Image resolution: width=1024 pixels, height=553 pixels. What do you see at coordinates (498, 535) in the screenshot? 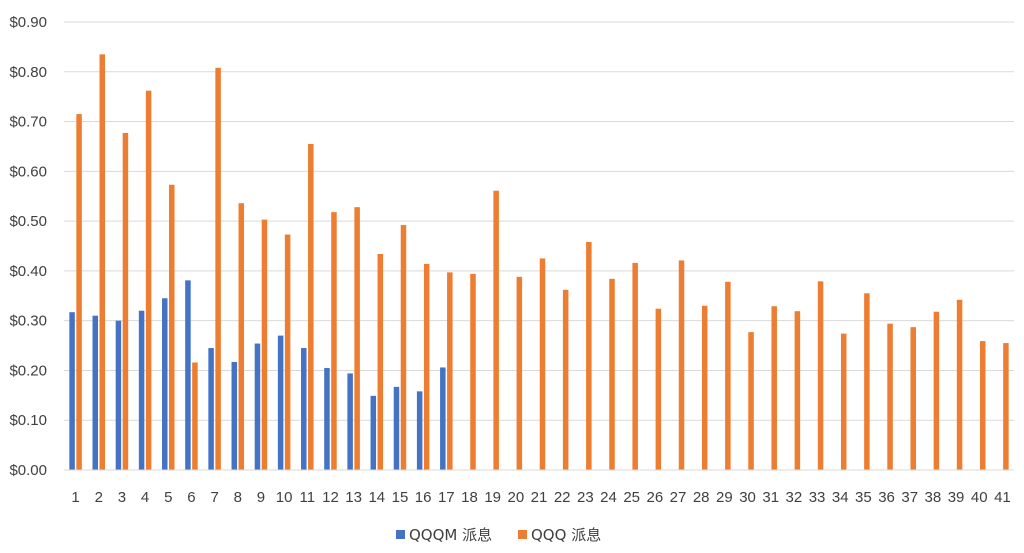
I see `legend: QQQM 派息 QQQ 派息` at bounding box center [498, 535].